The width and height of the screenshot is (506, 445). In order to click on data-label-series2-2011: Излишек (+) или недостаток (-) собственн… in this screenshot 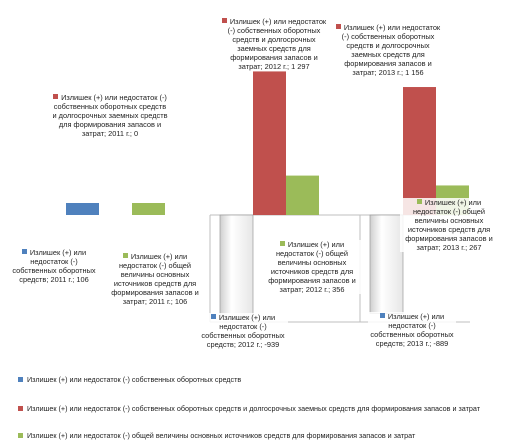, I will do `click(110, 115)`.